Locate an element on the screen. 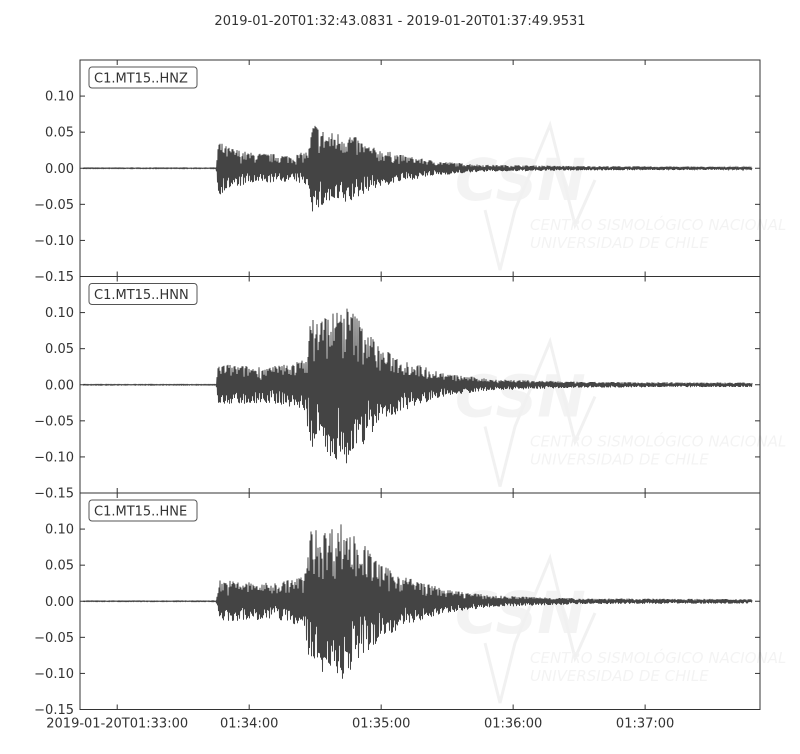 This screenshot has height=754, width=800. trace-label-text: C1.MT15..HNN is located at coordinates (141, 295).